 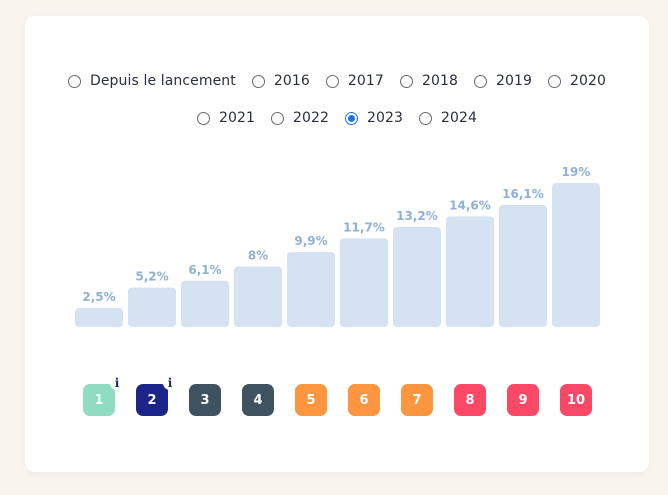 I want to click on risk-badge-3: 3, so click(x=205, y=400).